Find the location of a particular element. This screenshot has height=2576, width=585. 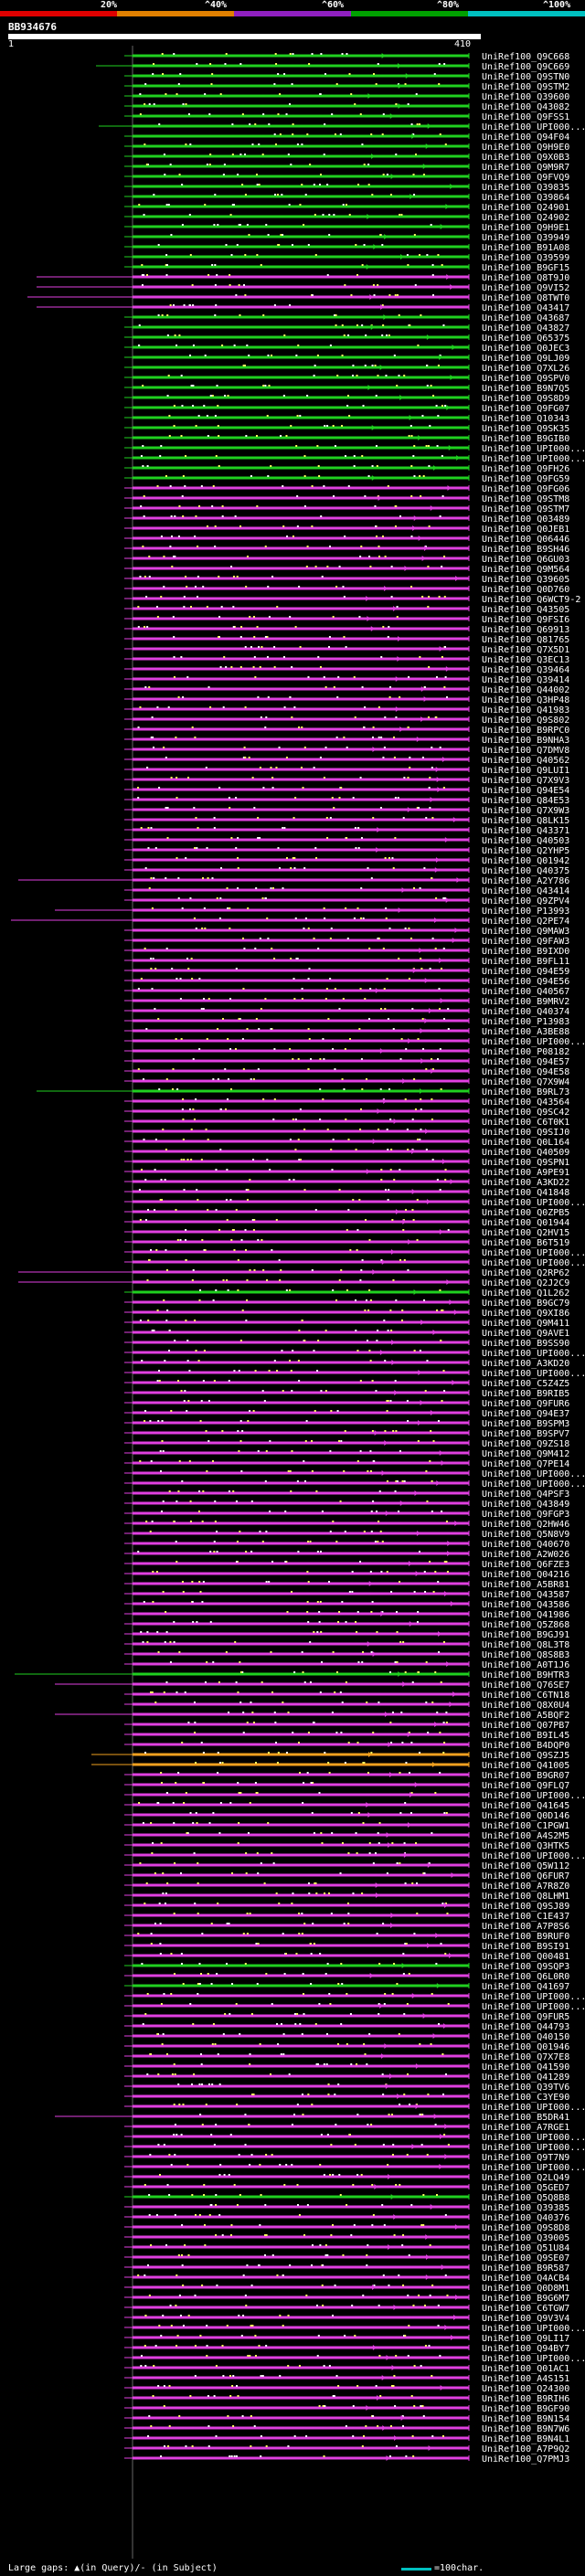

hit-row: UniRef100_Q9SZJ5 is located at coordinates (330, 1756).